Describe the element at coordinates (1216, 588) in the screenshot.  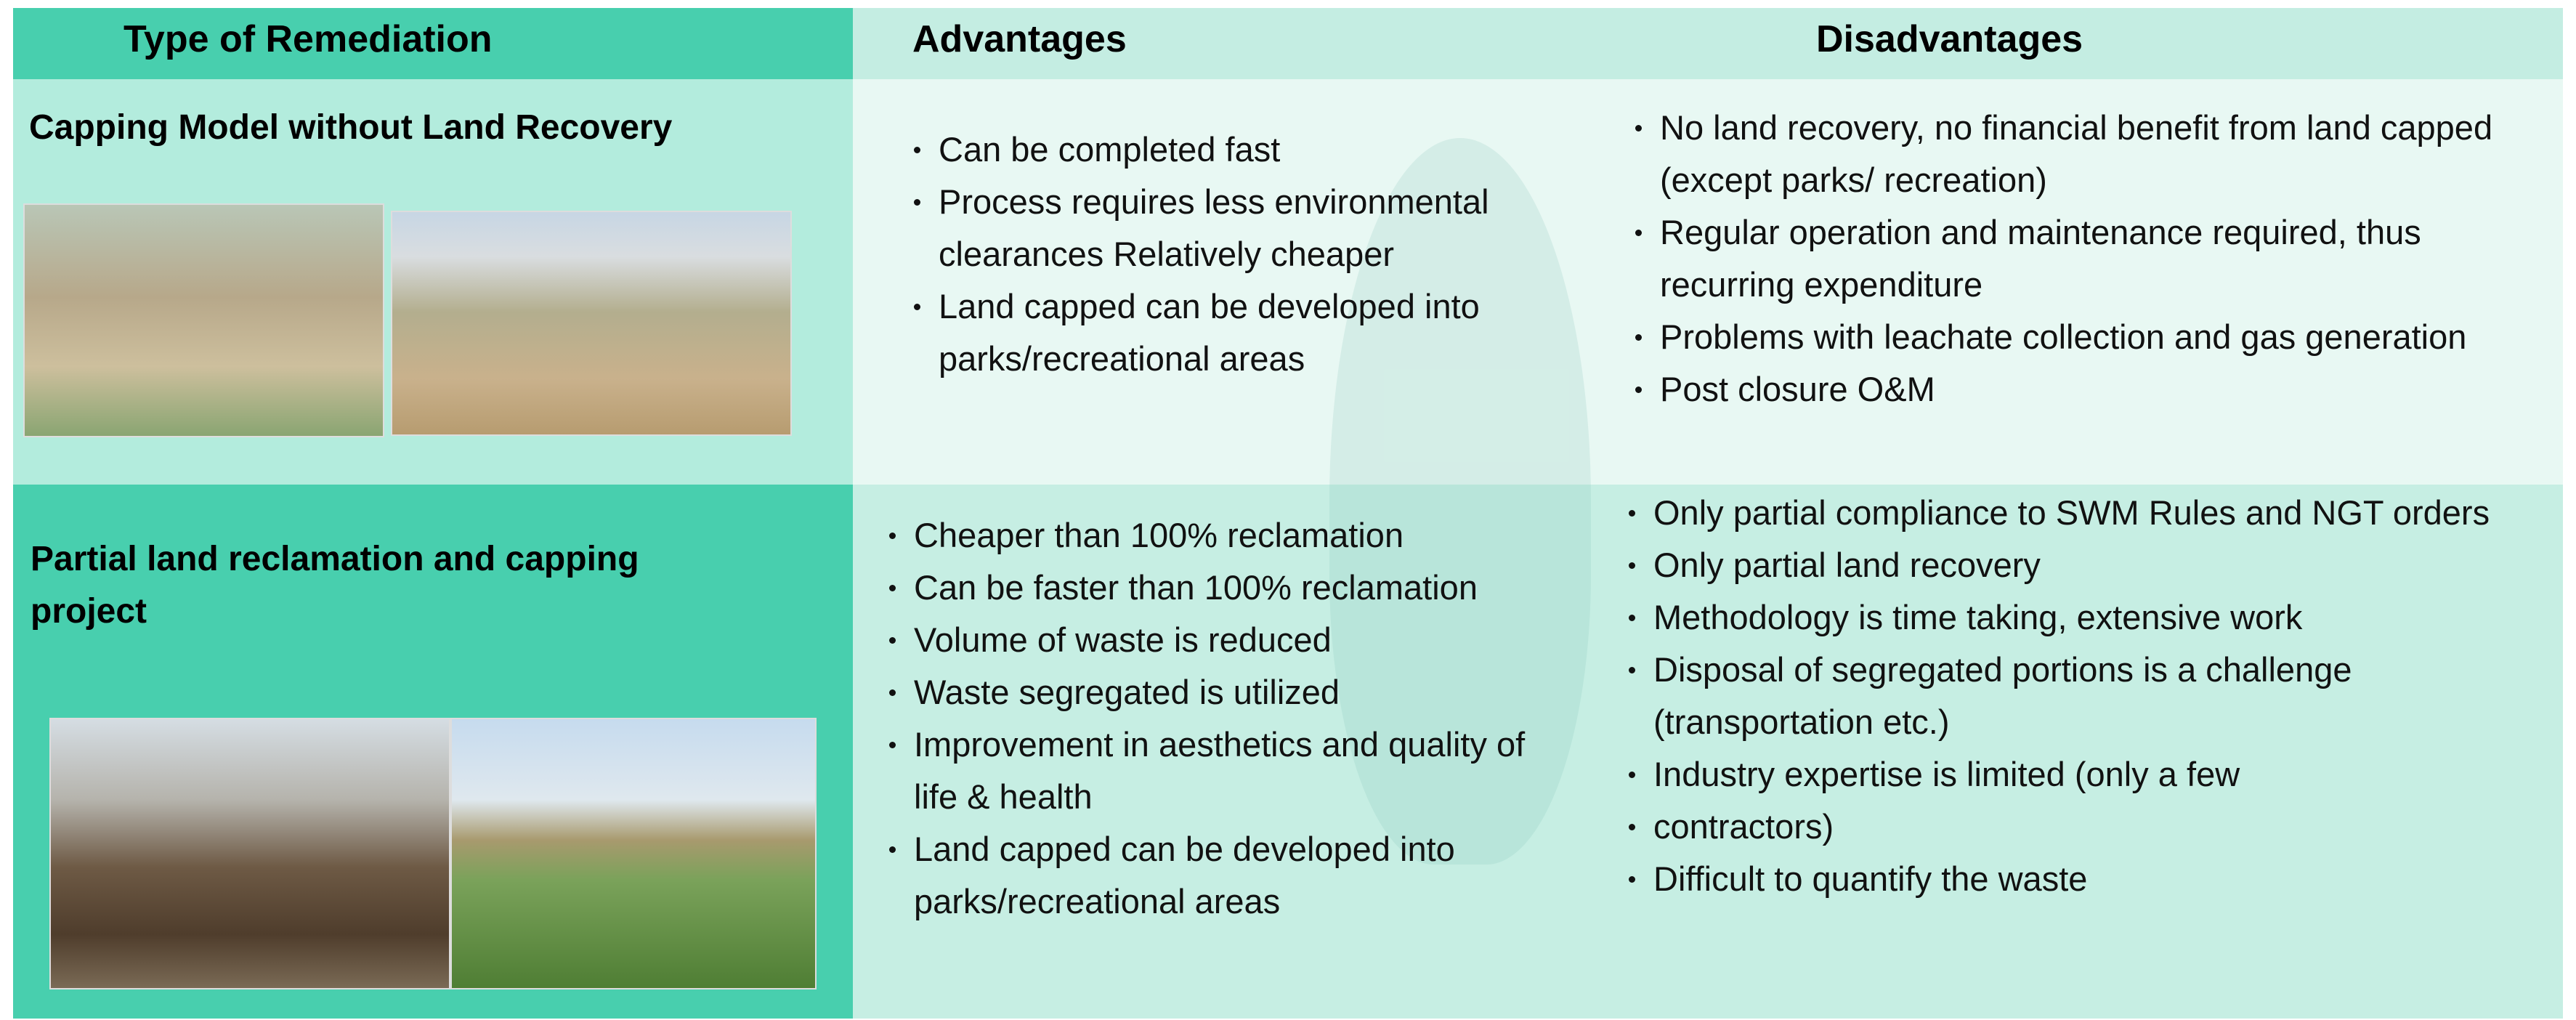
I see `advantage: Can be faster than 100% reclamation` at that location.